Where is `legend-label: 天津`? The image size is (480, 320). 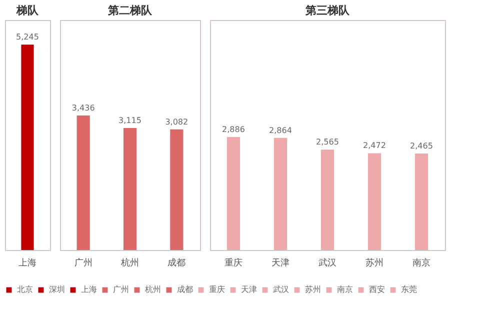
legend-label: 天津 is located at coordinates (249, 289).